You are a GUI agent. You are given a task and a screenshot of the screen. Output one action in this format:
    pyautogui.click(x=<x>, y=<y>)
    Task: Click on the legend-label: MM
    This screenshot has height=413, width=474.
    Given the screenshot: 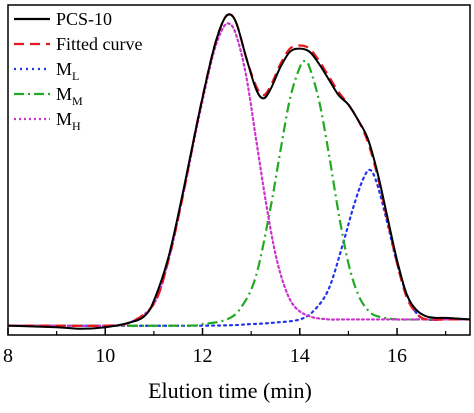 What is the action you would take?
    pyautogui.click(x=69, y=96)
    